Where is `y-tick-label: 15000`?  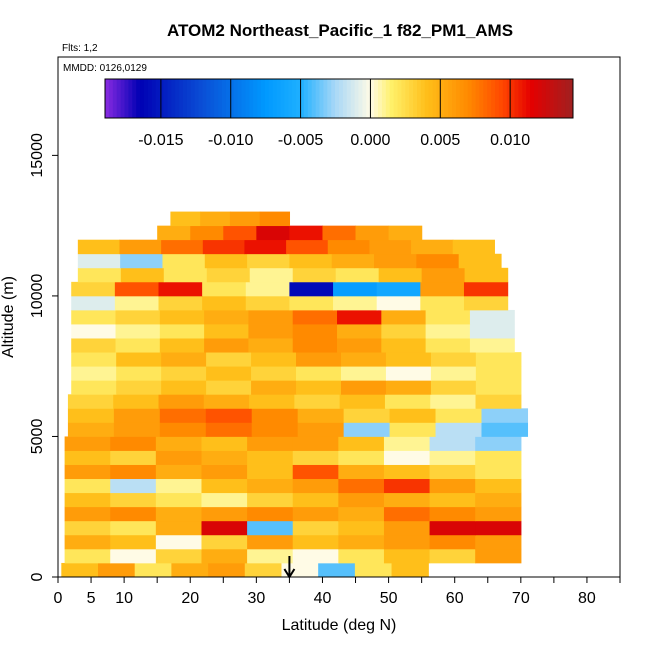
y-tick-label: 15000 is located at coordinates (37, 155).